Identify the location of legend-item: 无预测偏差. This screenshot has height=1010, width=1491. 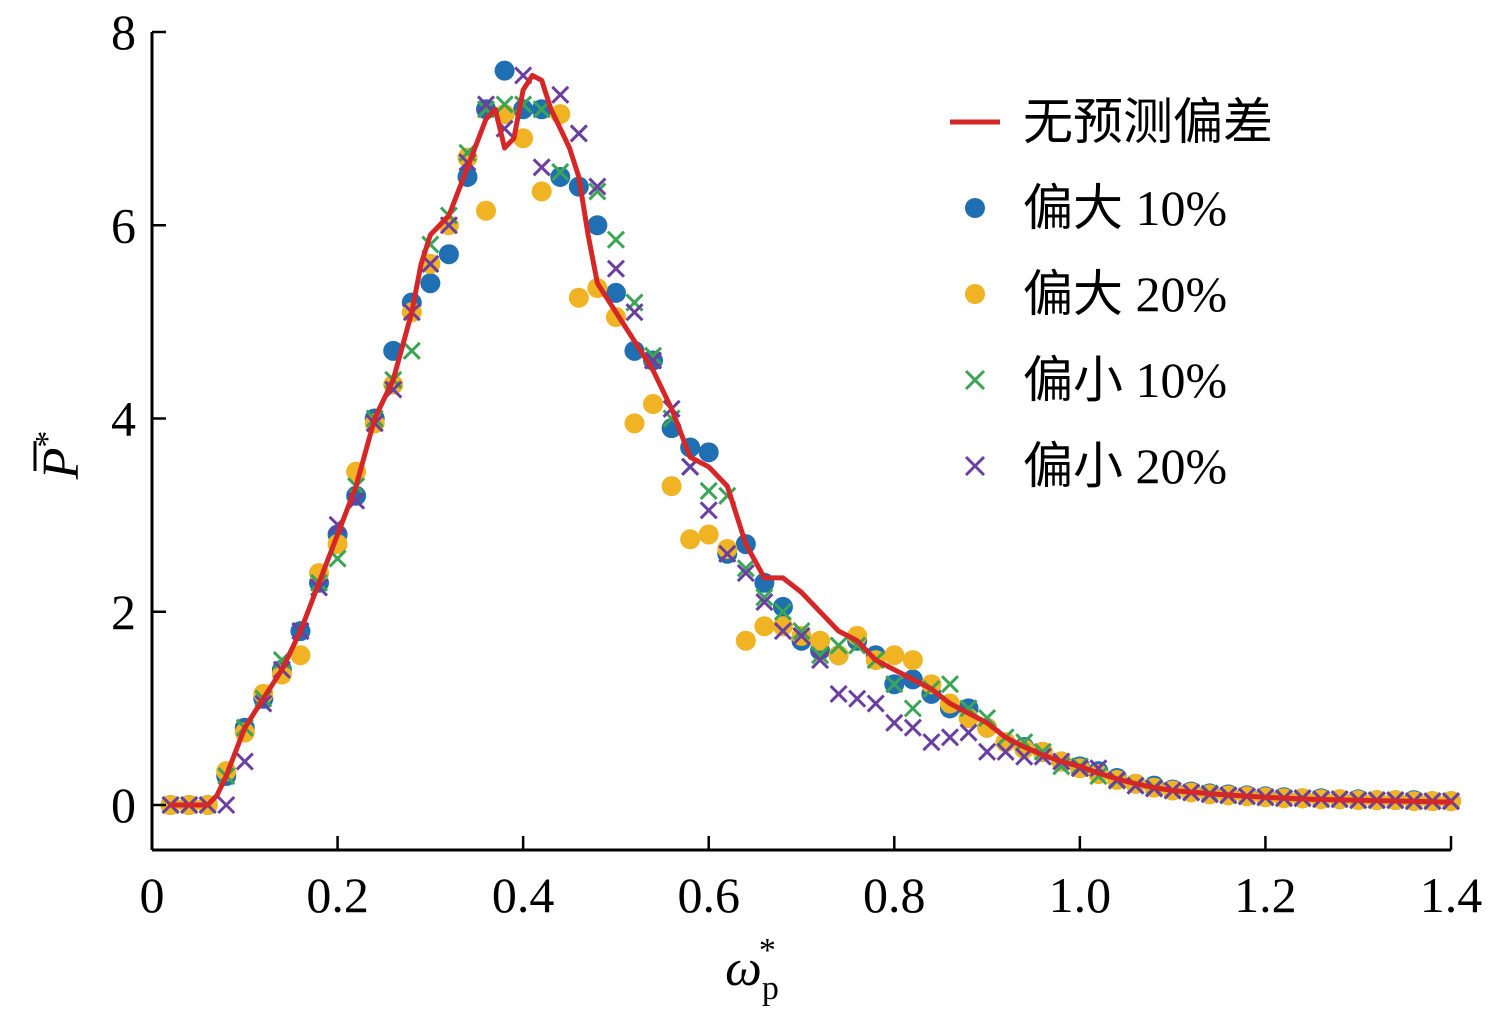
(1111, 122).